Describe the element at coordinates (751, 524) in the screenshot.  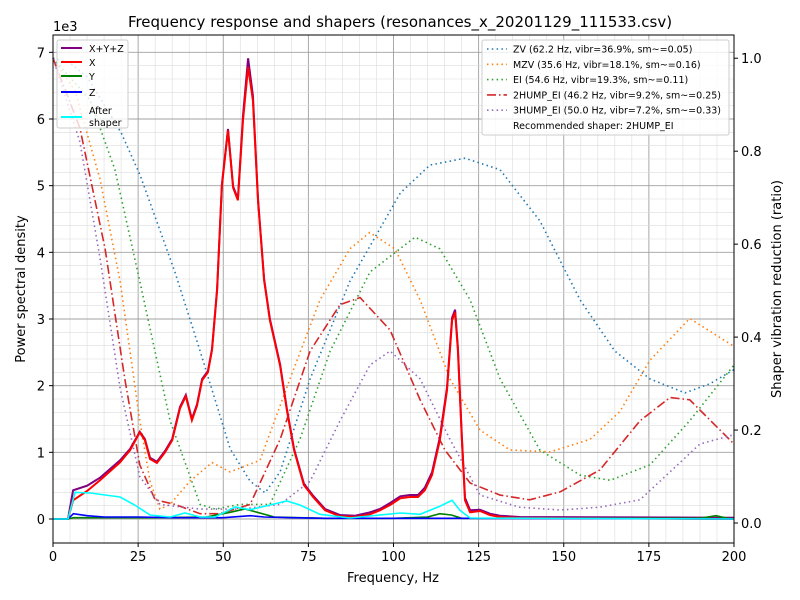
I see `y2-tick-label: 0.0` at that location.